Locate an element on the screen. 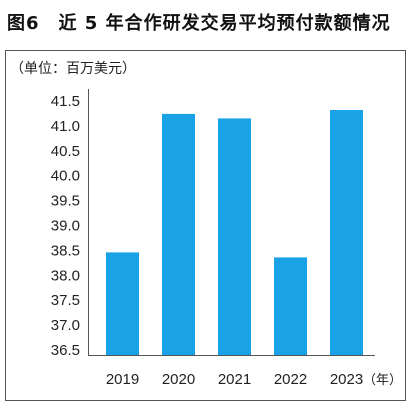 This screenshot has width=411, height=411. x-axis-unit-label: （年） is located at coordinates (382, 380).